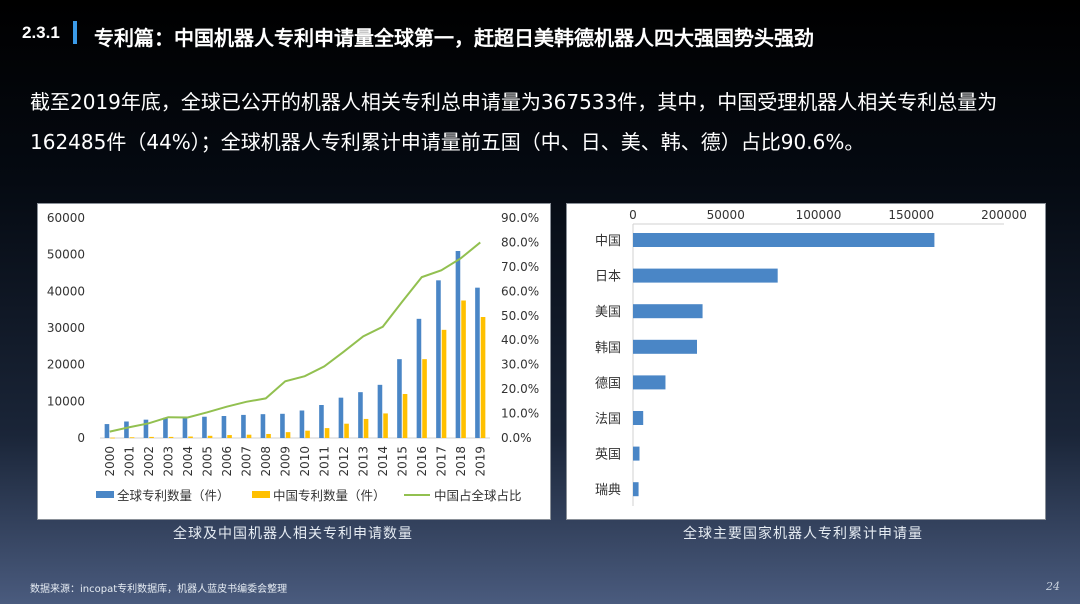  Describe the element at coordinates (321, 421) in the screenshot. I see `bar-global-2011` at that location.